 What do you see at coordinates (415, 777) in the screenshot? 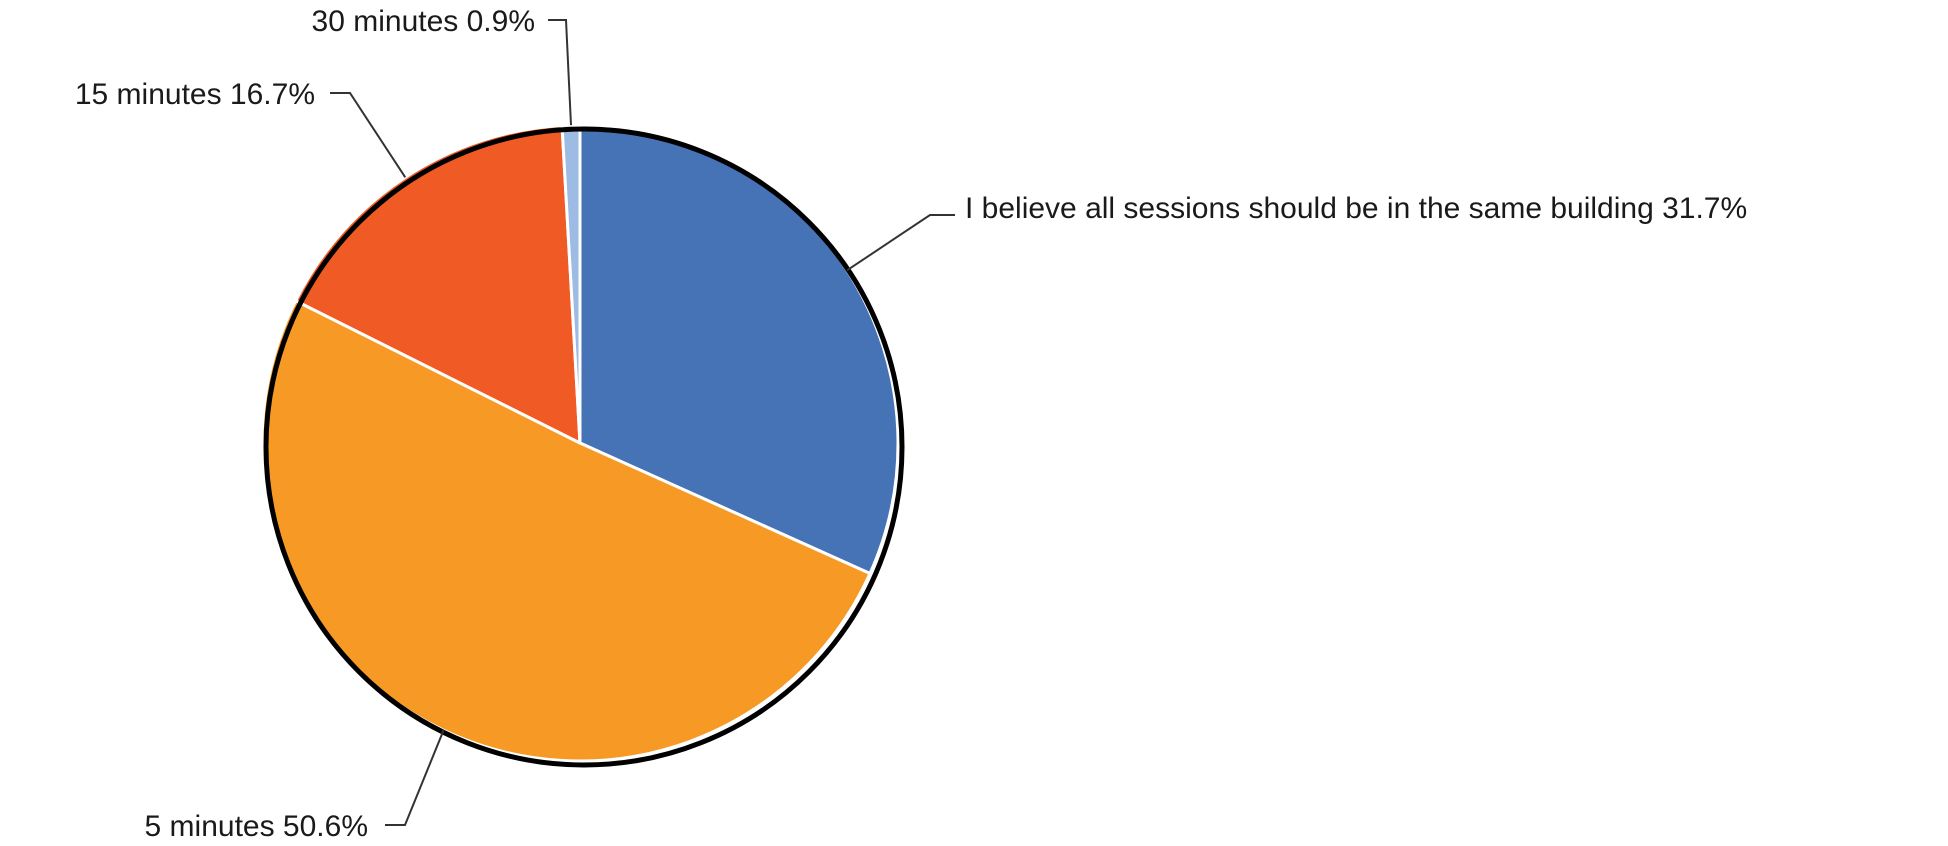
I see `leader-line-5-minutes` at bounding box center [415, 777].